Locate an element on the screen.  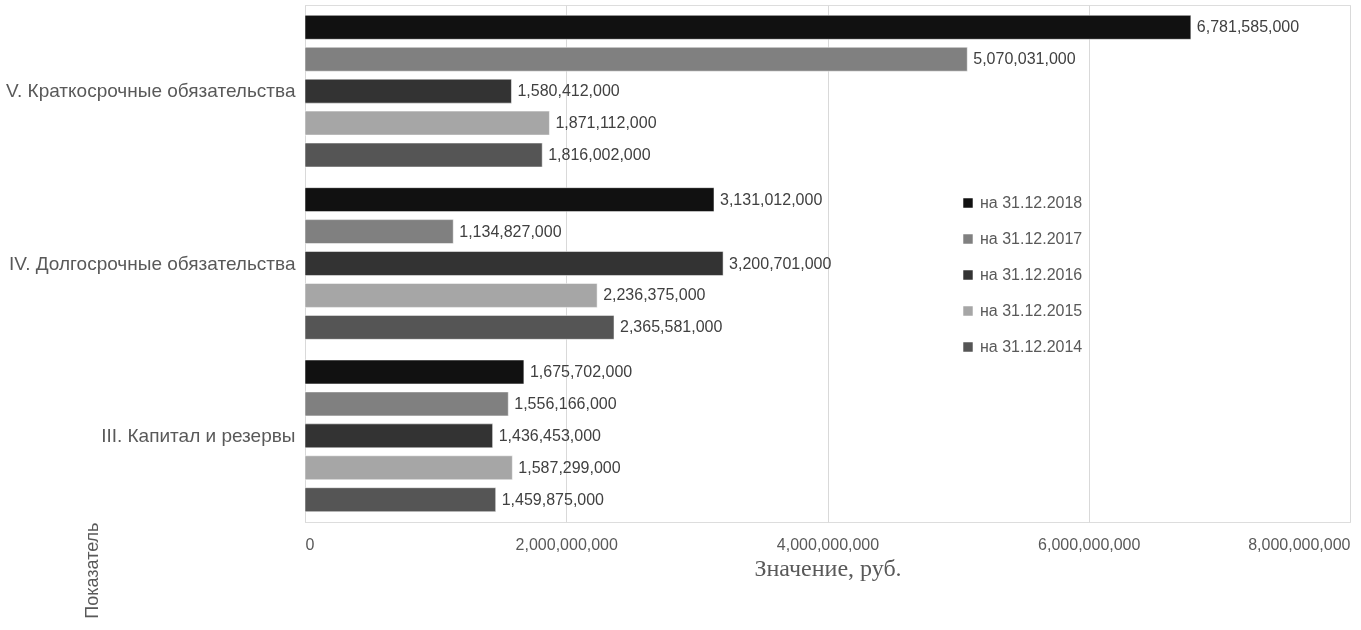
data-label: 1,580,412,000 is located at coordinates (568, 91).